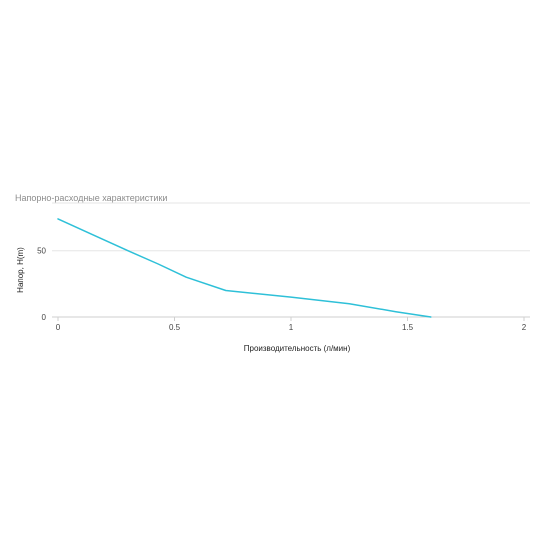 The image size is (550, 550). What do you see at coordinates (44, 317) in the screenshot?
I see `y-tick-label: 0` at bounding box center [44, 317].